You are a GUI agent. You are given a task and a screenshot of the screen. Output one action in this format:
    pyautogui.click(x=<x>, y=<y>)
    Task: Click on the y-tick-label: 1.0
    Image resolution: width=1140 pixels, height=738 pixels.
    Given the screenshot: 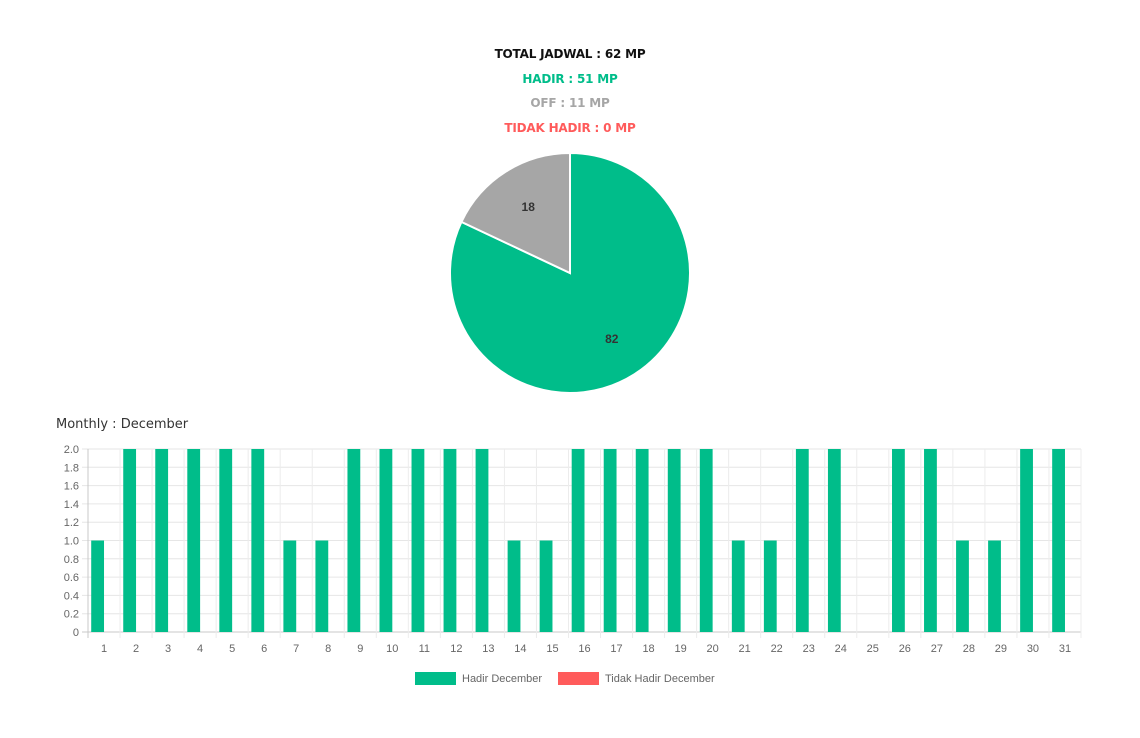 What is the action you would take?
    pyautogui.click(x=71, y=542)
    